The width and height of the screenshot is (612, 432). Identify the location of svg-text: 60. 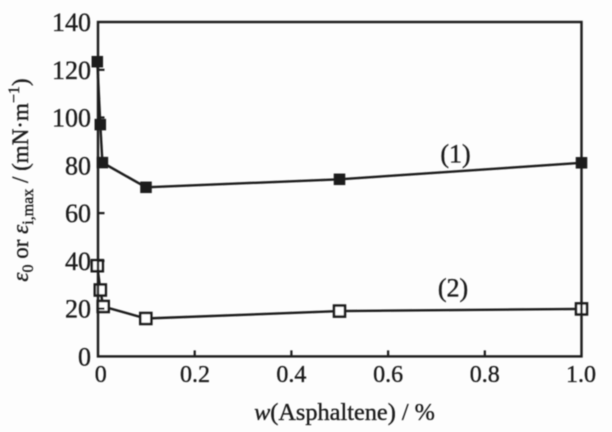
(78, 213).